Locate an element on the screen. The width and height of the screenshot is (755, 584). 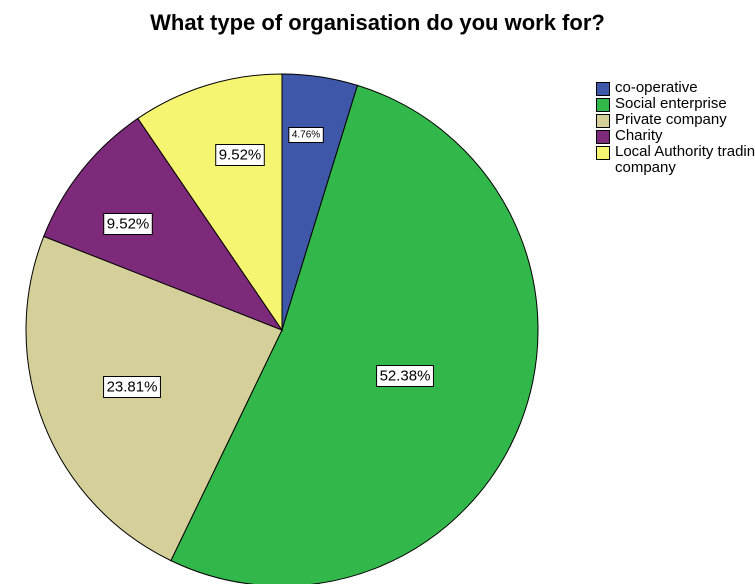
svg-text: 4.76% is located at coordinates (306, 135).